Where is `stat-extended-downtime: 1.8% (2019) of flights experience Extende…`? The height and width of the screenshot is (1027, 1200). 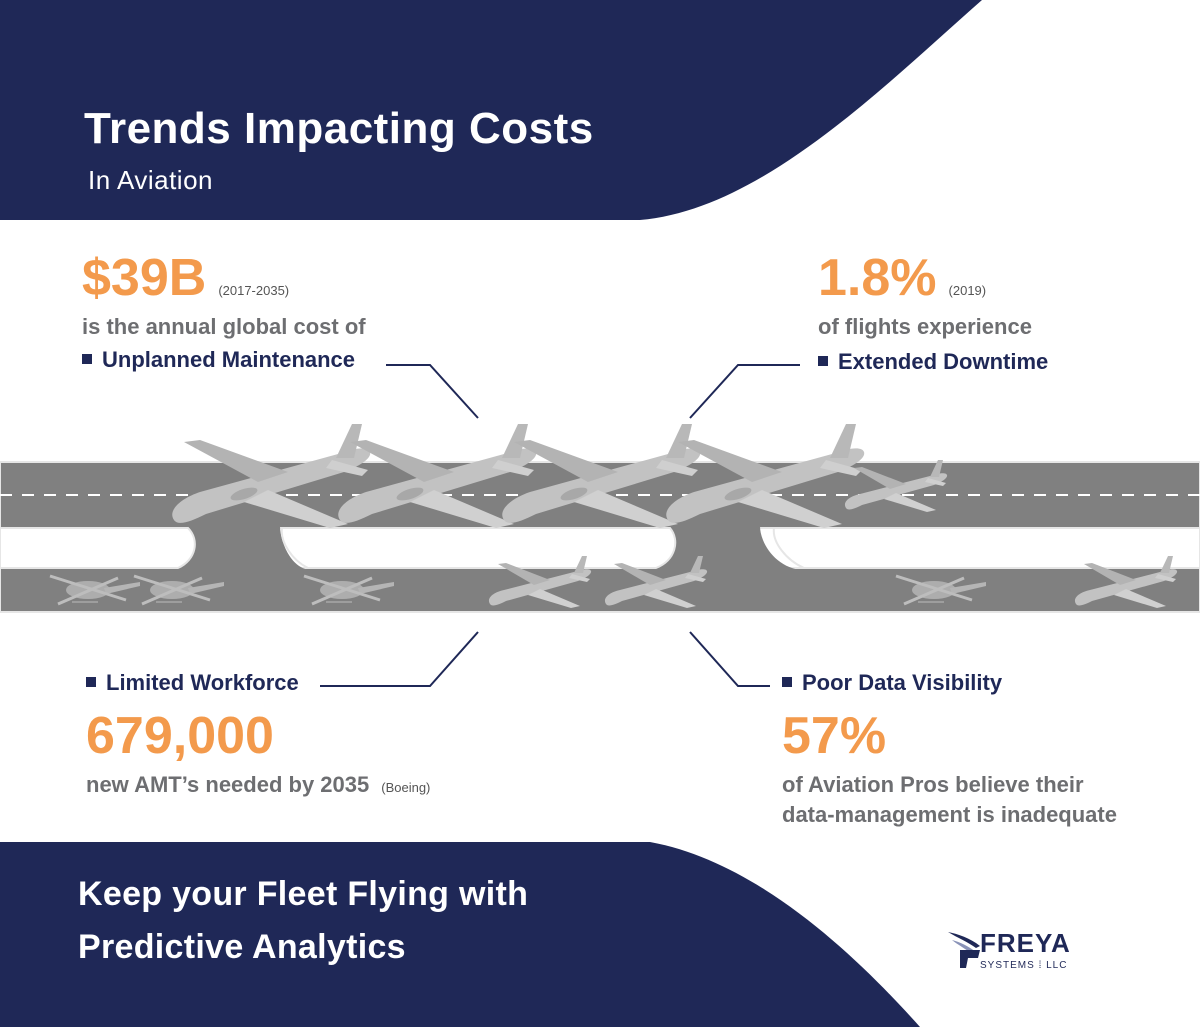
stat-extended-downtime: 1.8% (2019) of flights experience Extende… is located at coordinates (933, 313).